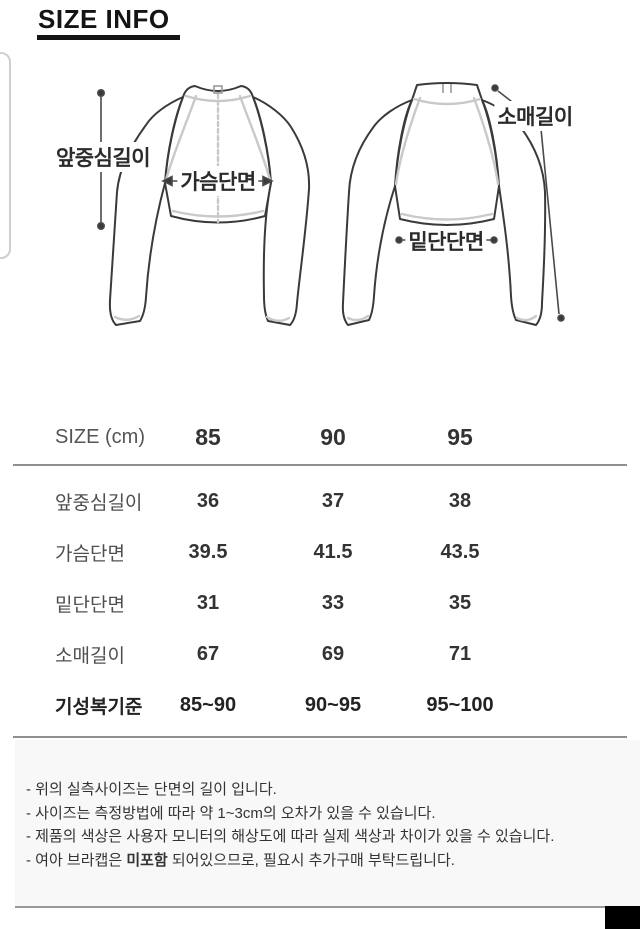 The width and height of the screenshot is (640, 929). Describe the element at coordinates (100, 436) in the screenshot. I see `table-header-label: SIZE (cm)` at that location.